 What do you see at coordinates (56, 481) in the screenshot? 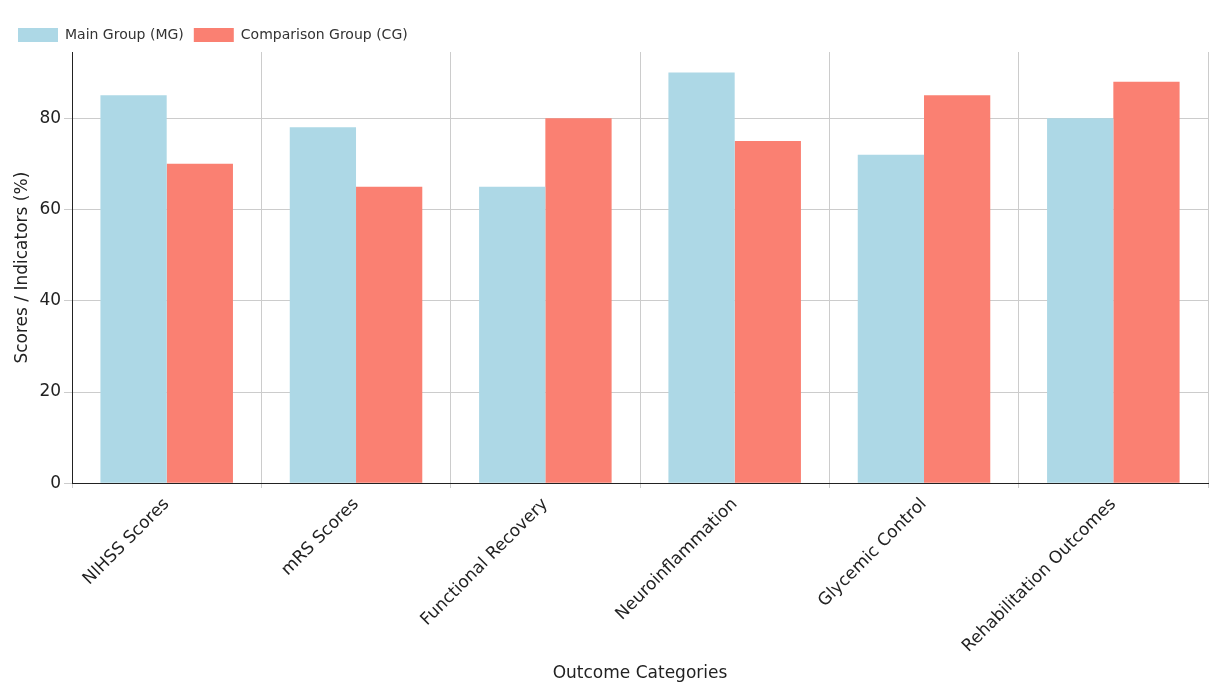
I see `y-tick-label: 0` at bounding box center [56, 481].